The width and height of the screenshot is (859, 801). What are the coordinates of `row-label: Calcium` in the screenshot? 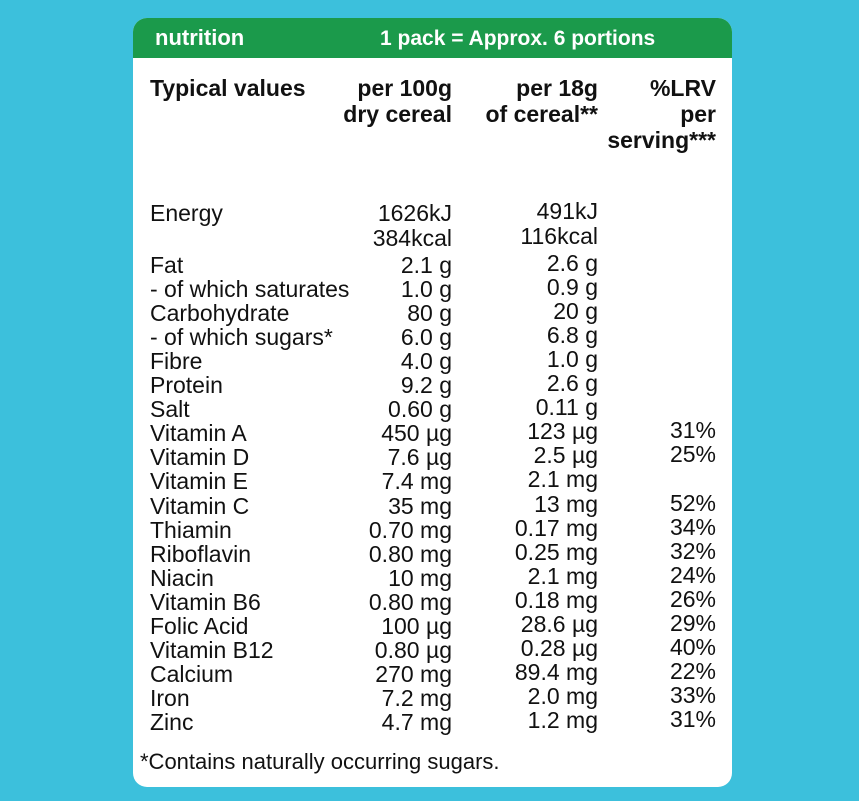 It's located at (192, 673).